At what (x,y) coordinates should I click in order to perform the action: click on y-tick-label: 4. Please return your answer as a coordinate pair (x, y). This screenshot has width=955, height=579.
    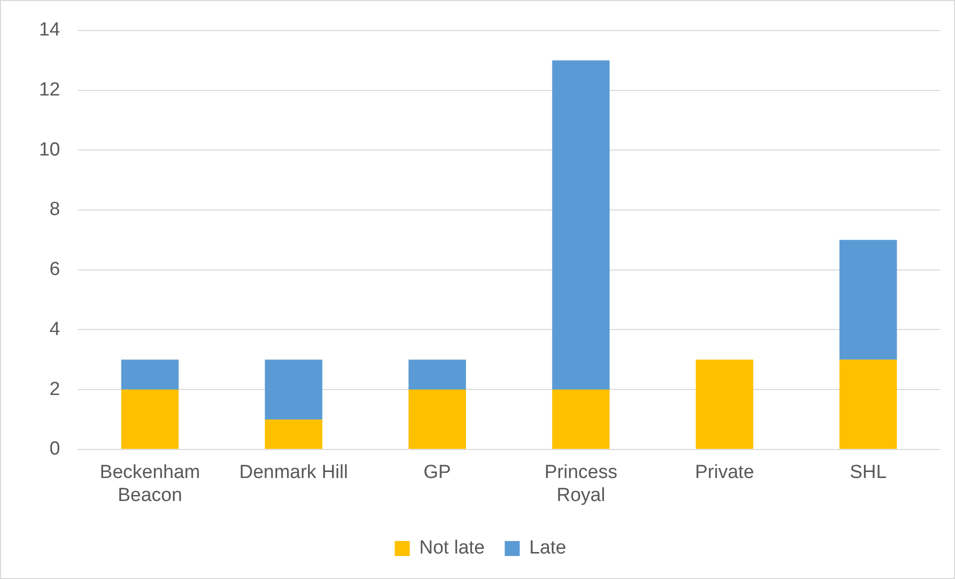
    Looking at the image, I should click on (55, 329).